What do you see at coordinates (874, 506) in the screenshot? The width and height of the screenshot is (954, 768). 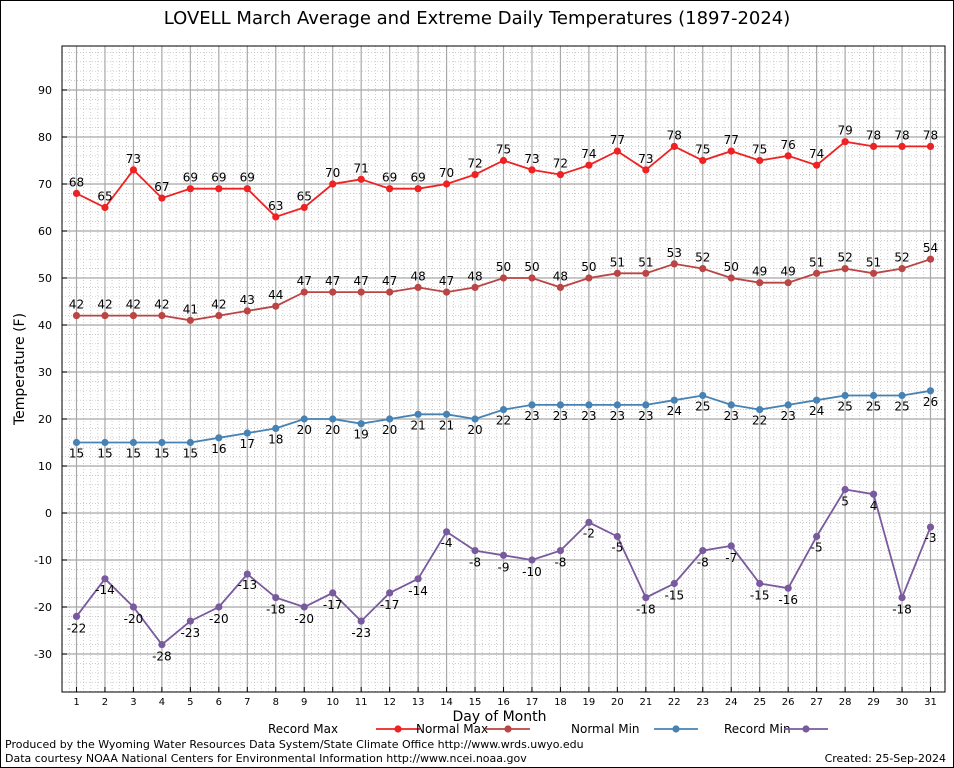 I see `data-label: 4` at bounding box center [874, 506].